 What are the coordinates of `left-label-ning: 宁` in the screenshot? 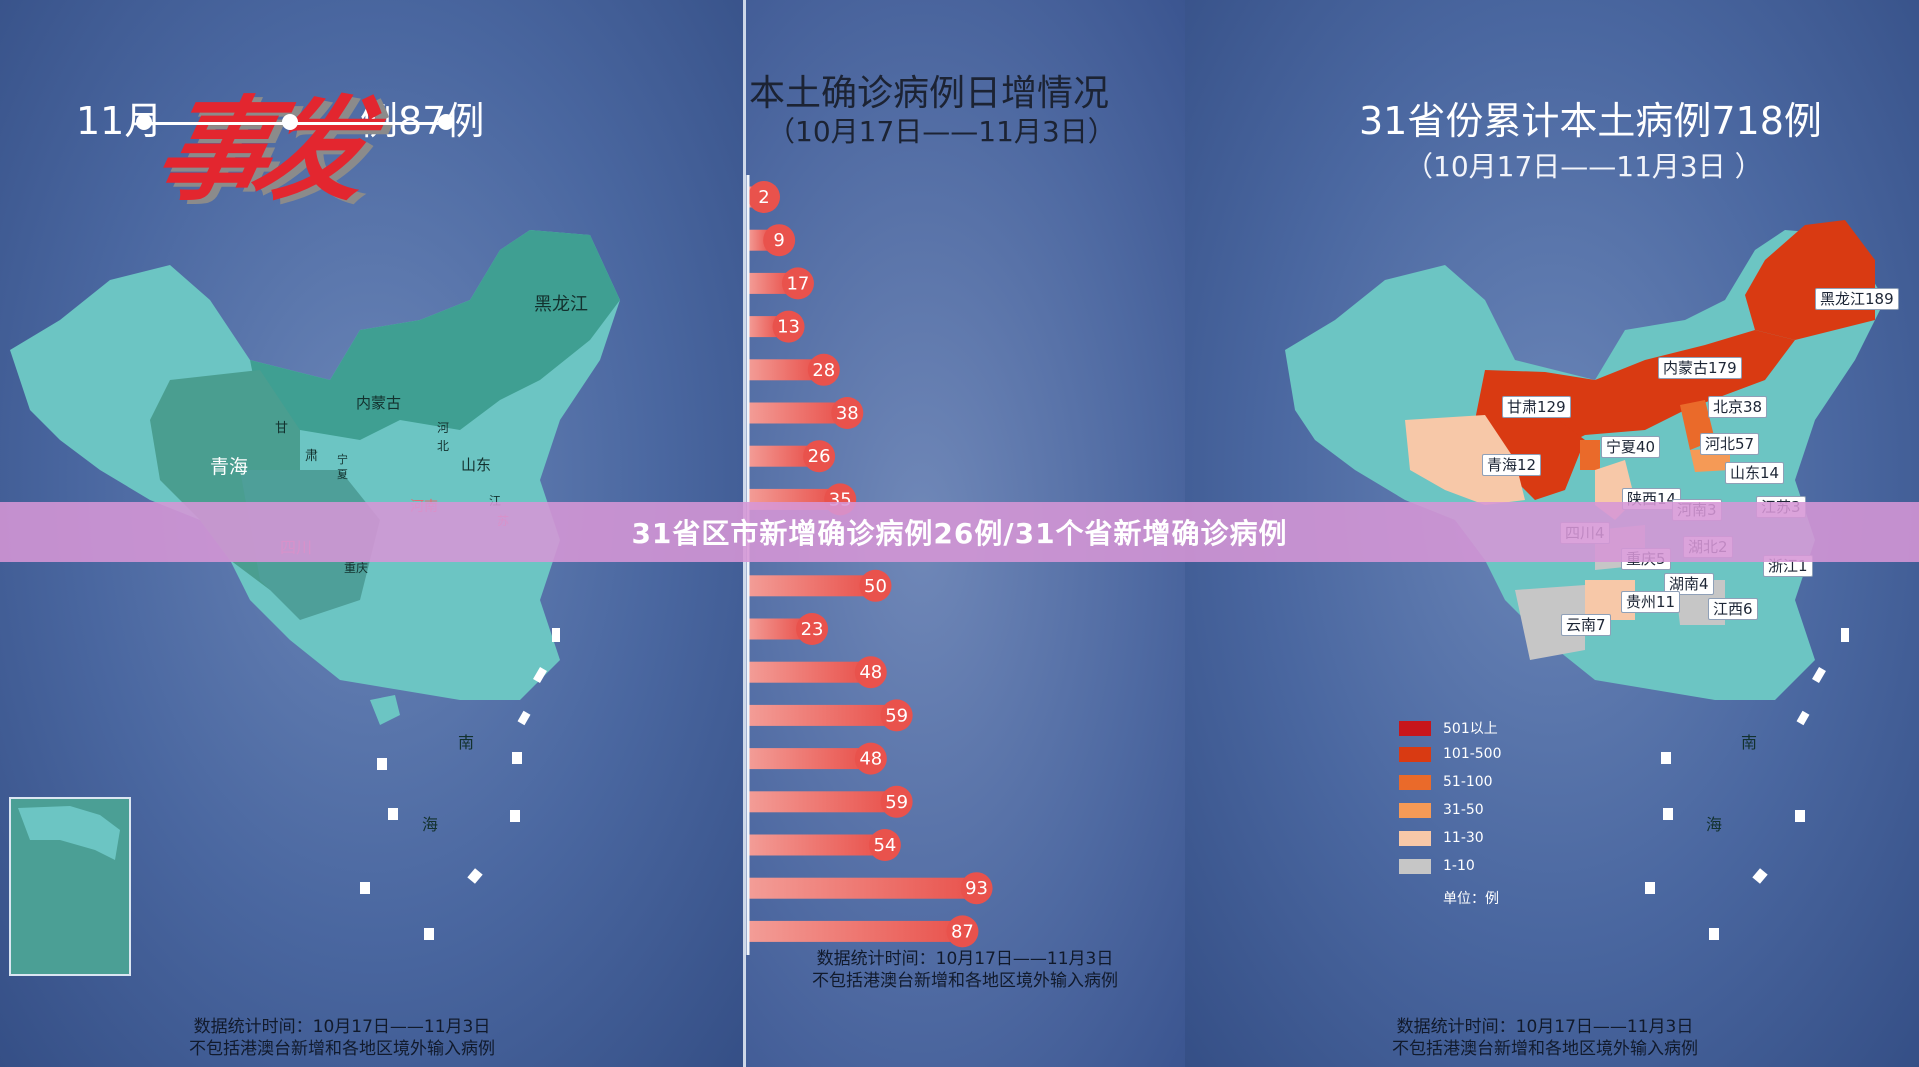 It's located at (342, 459).